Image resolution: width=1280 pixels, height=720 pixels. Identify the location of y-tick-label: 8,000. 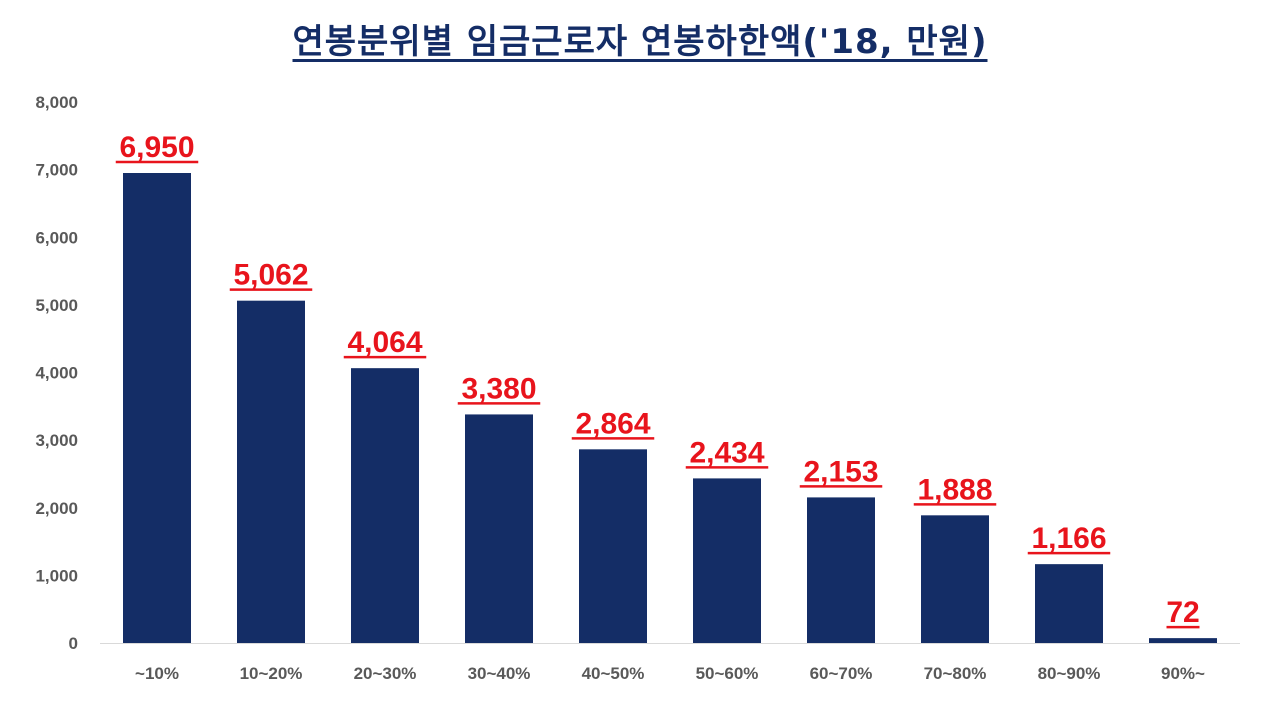
(56, 102).